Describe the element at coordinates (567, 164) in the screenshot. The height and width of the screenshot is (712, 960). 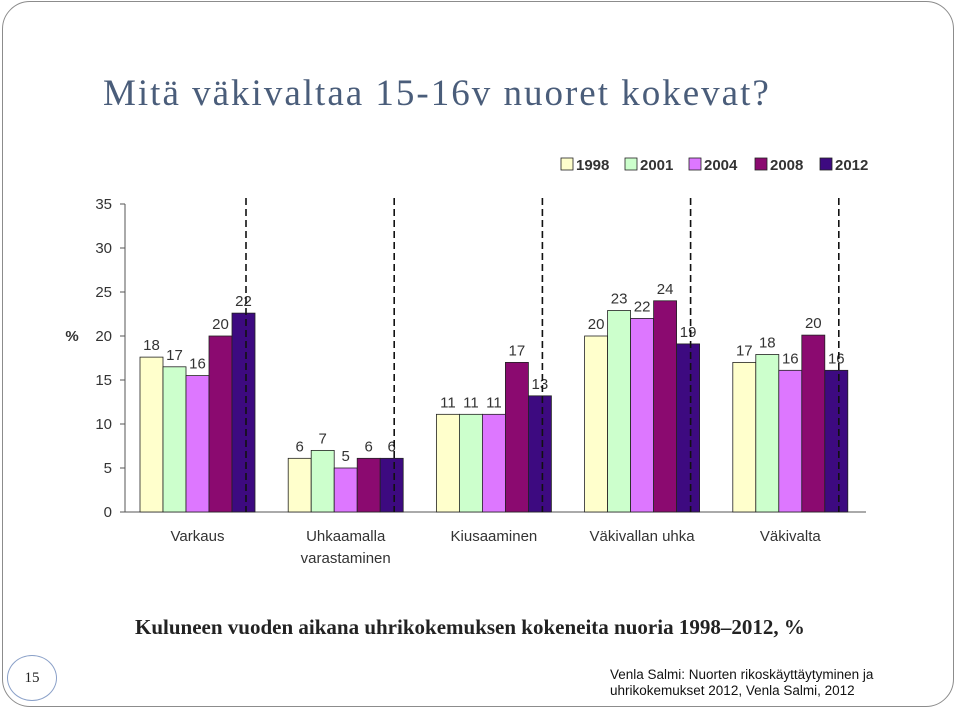
I see `legend-swatch-1998` at that location.